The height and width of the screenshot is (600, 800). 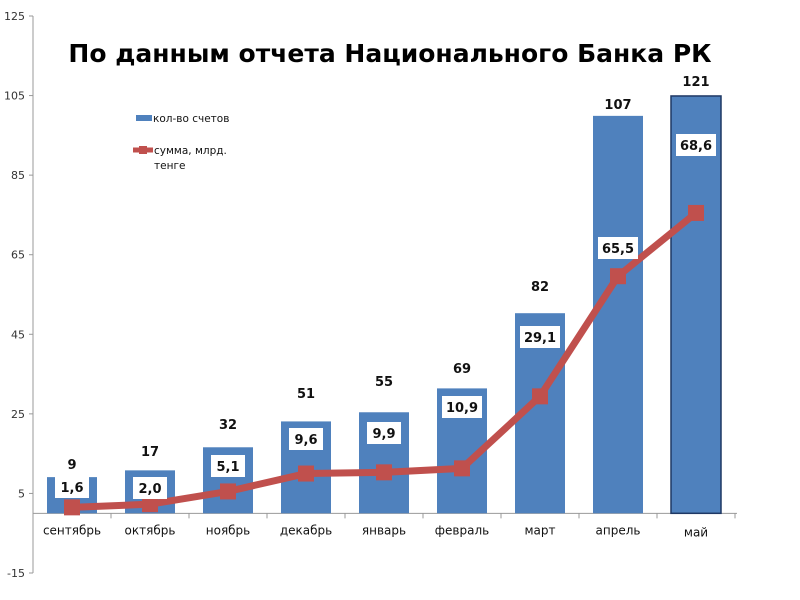 What do you see at coordinates (462, 468) in the screenshot?
I see `sum-marker-февраль` at bounding box center [462, 468].